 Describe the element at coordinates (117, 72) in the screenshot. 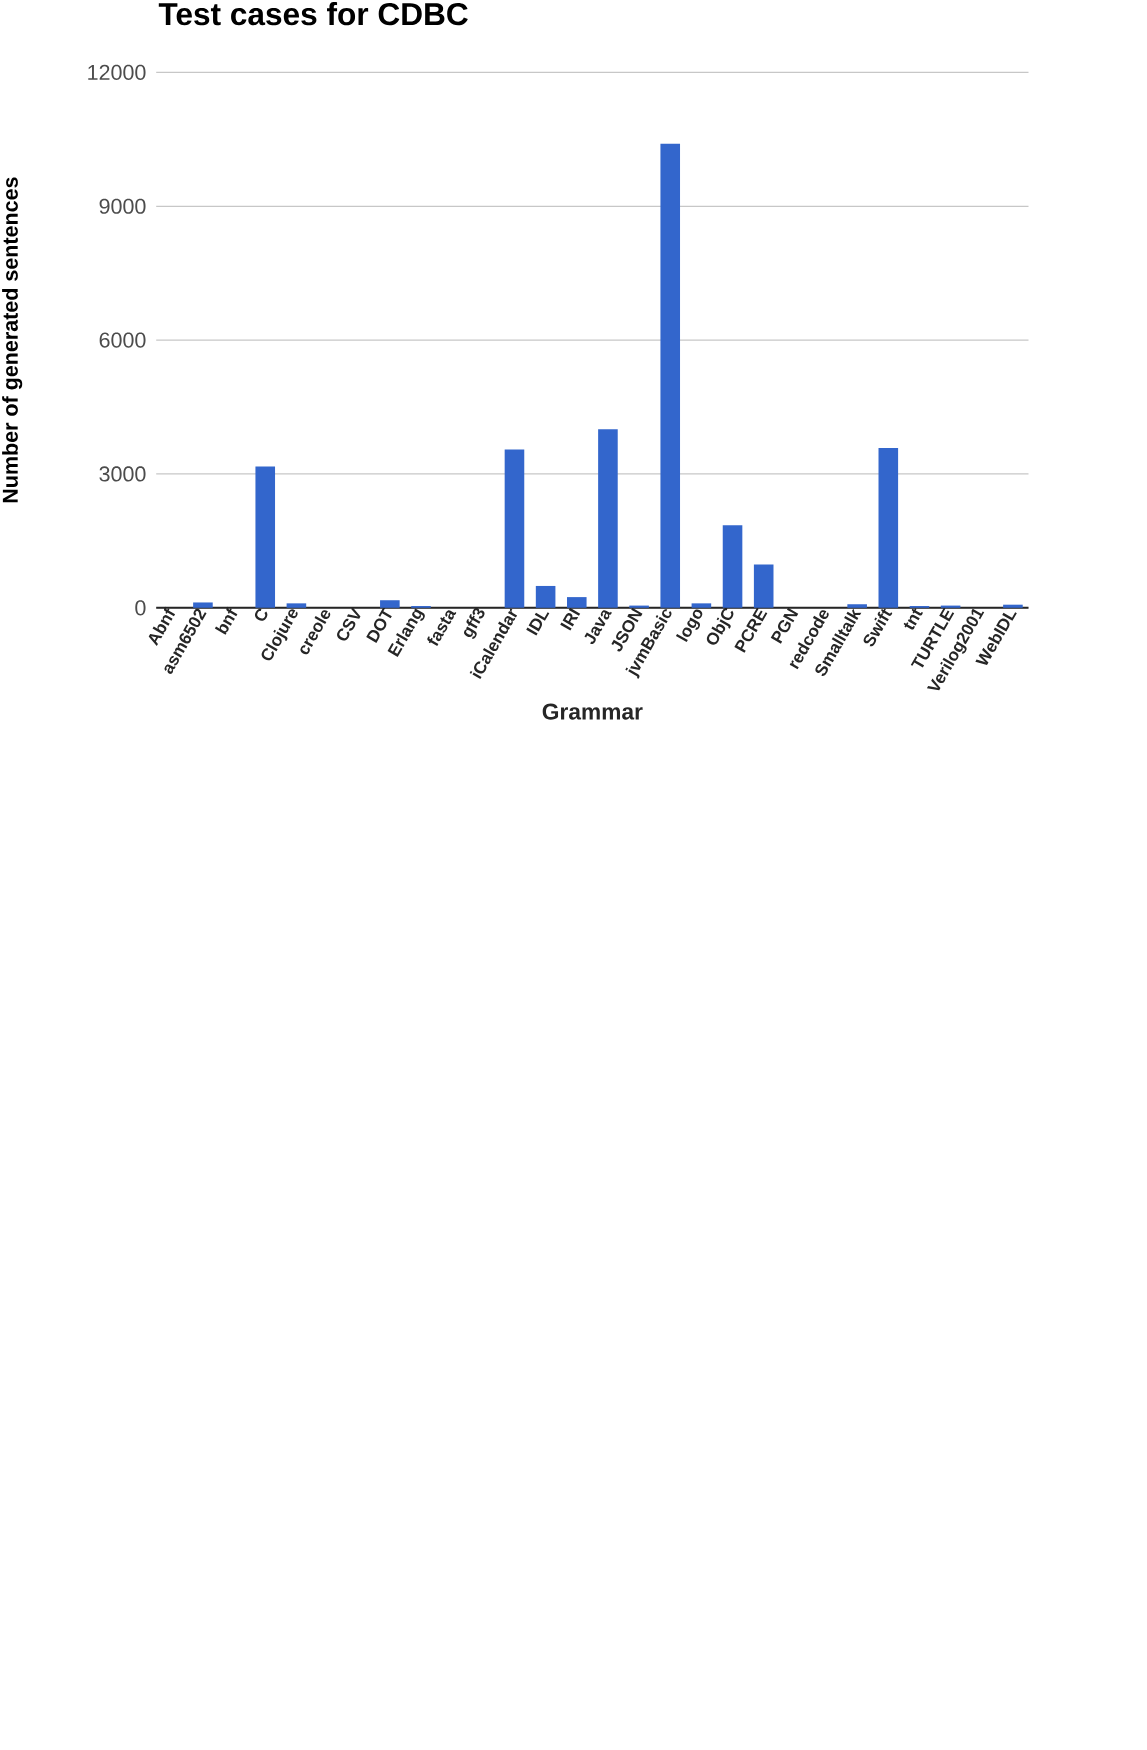

I see `y-tick-label: 12000` at that location.